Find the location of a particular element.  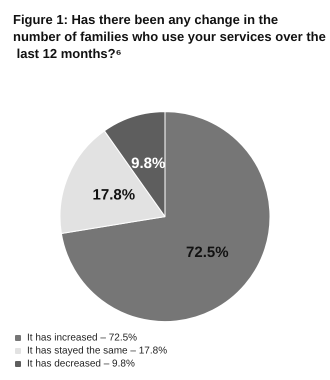

legend-label: It has stayed the same – 17.8% is located at coordinates (97, 351).